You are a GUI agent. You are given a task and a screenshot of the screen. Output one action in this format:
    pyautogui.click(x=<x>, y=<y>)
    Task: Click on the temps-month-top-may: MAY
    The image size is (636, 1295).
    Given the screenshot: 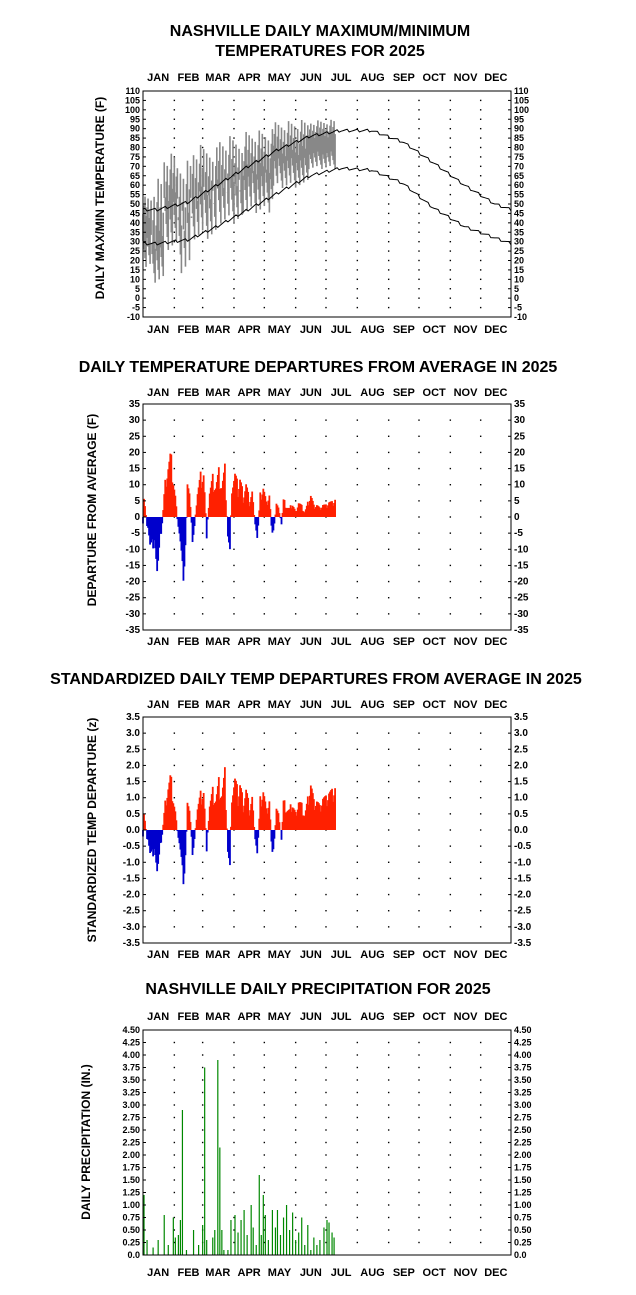 What is the action you would take?
    pyautogui.click(x=280, y=78)
    